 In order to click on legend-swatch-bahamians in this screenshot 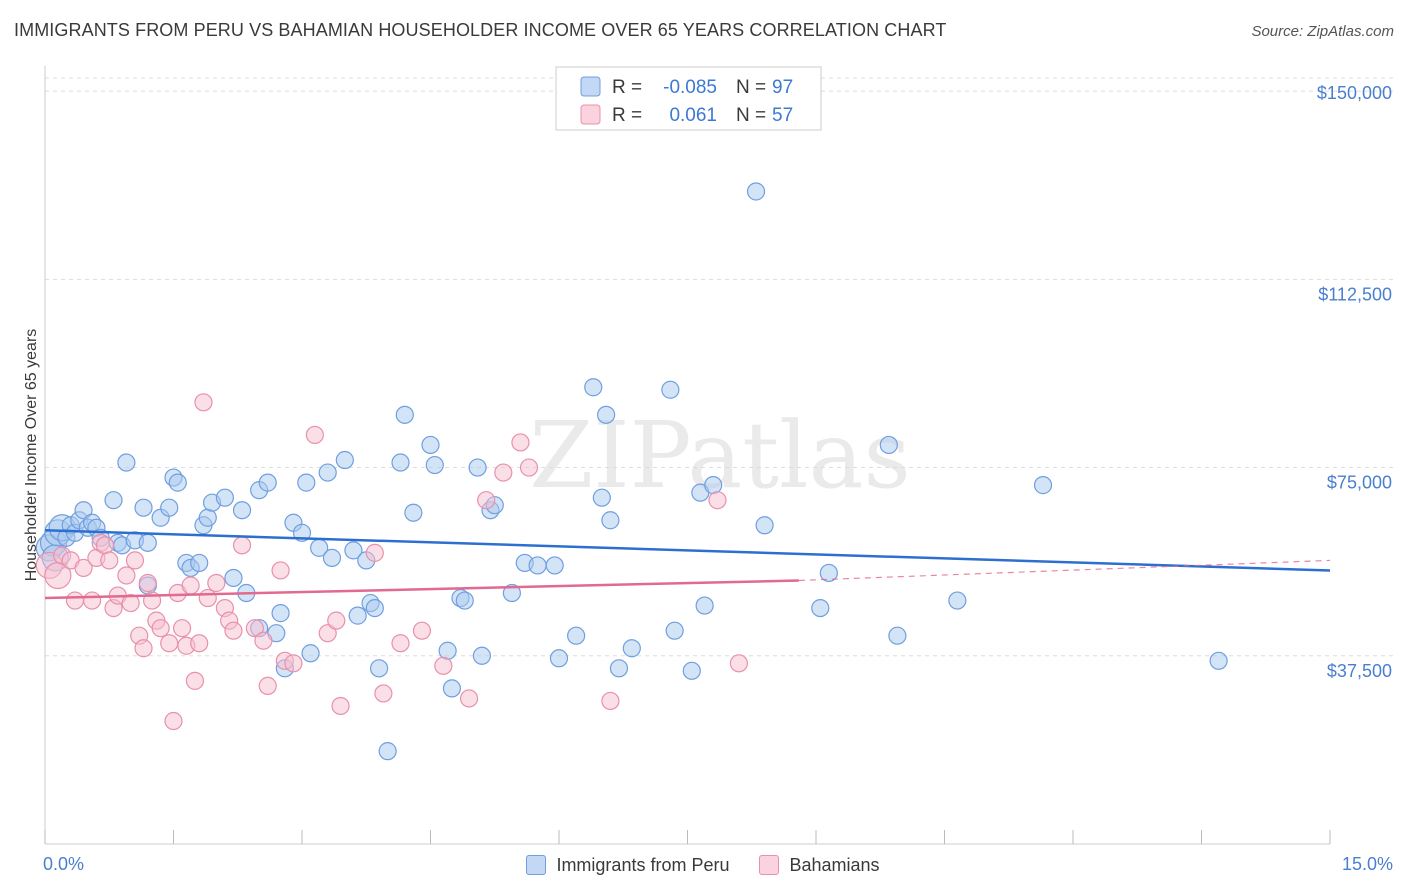, I will do `click(769, 865)`.